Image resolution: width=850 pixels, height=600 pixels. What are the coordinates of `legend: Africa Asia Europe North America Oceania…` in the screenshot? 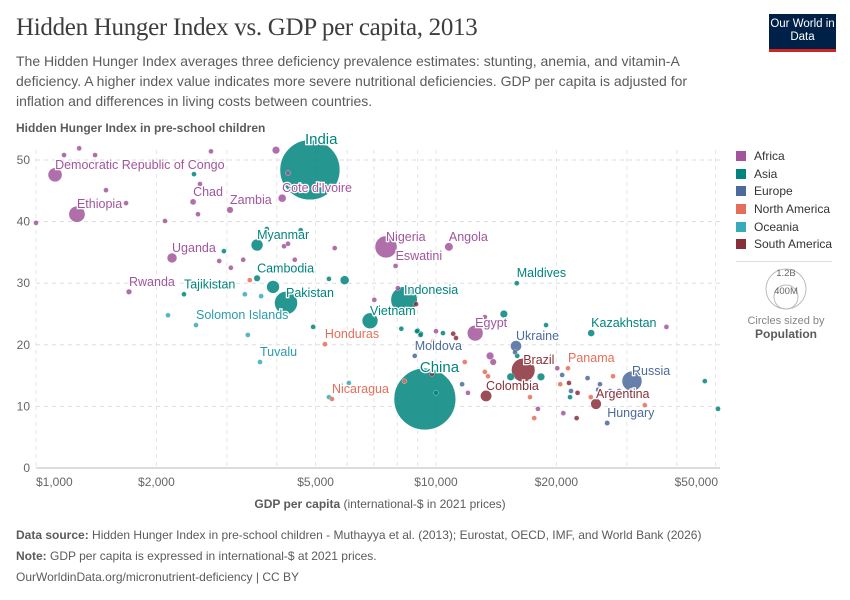 It's located at (784, 200).